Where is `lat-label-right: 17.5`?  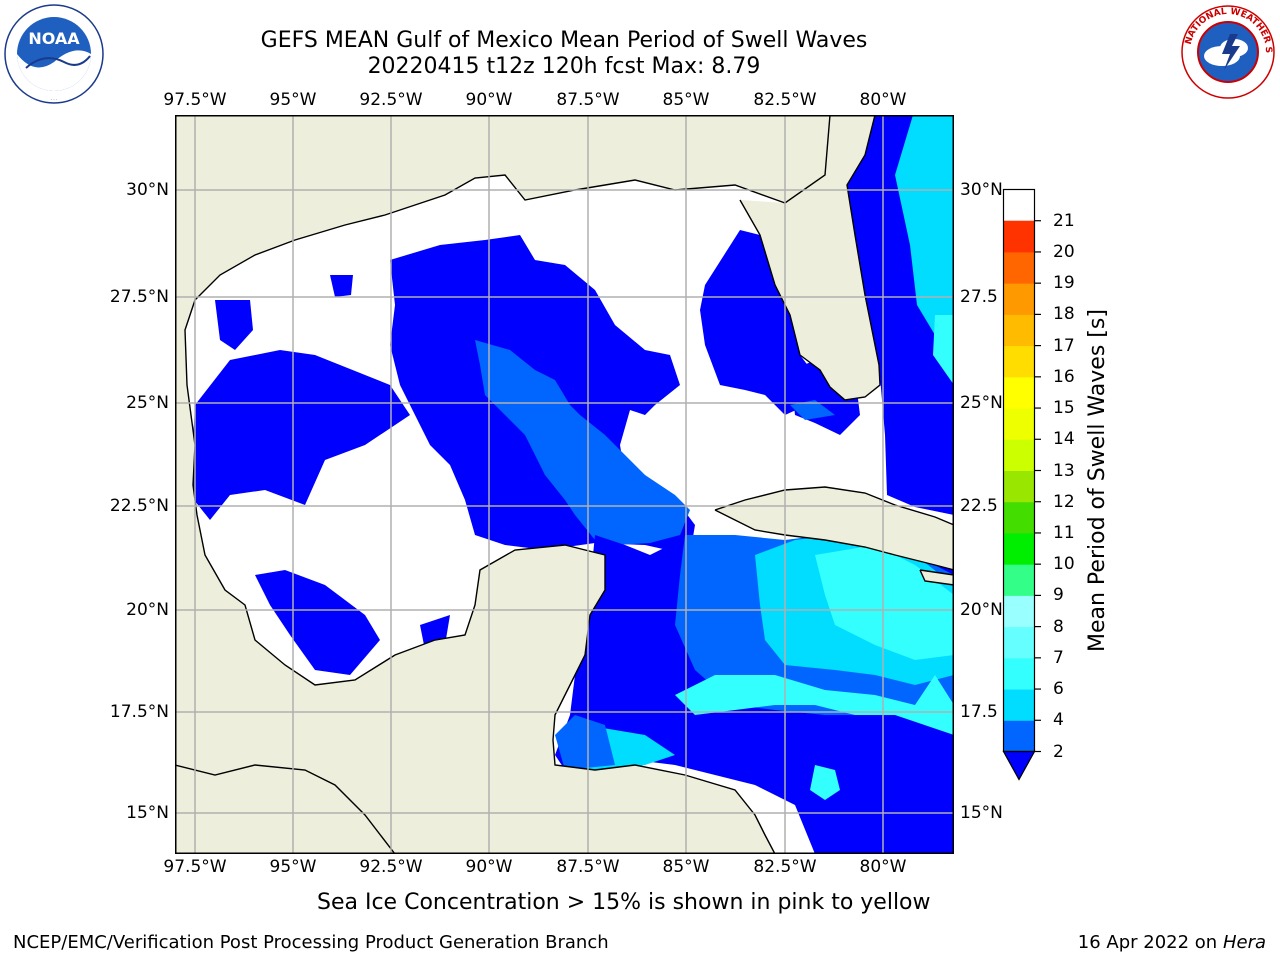
lat-label-right: 17.5 is located at coordinates (979, 712).